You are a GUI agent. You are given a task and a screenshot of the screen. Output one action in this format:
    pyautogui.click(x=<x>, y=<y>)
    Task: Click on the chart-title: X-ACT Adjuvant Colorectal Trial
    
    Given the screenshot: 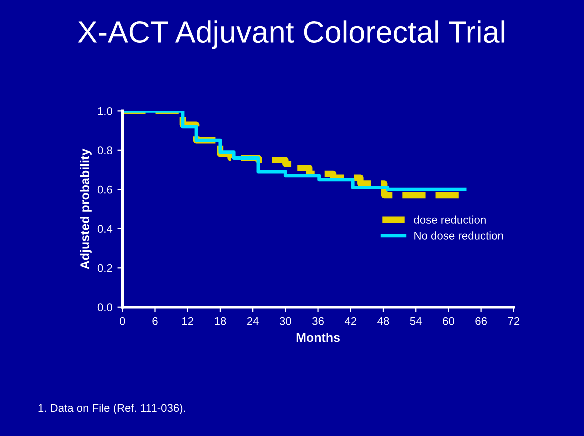 What is the action you would take?
    pyautogui.click(x=291, y=35)
    